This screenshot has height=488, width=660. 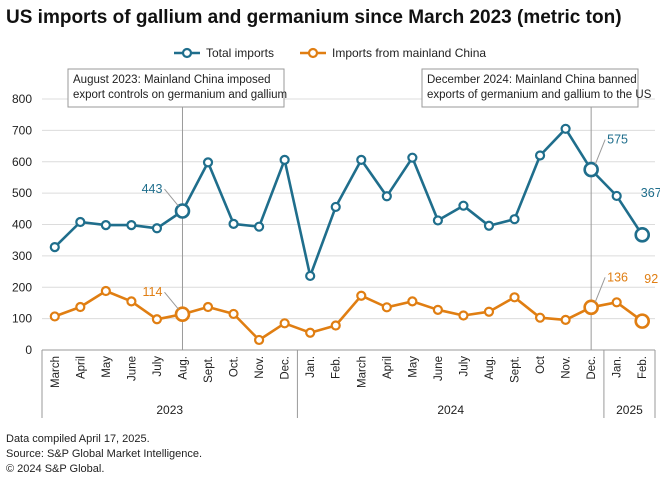 I want to click on x-tick-label-7: Oct., so click(x=235, y=366).